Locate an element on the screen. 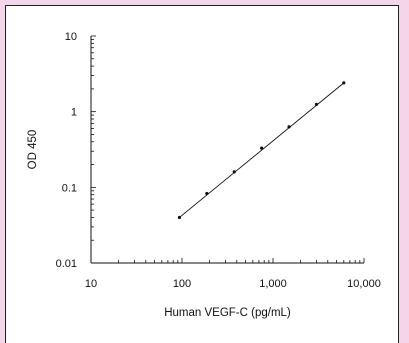 The image size is (409, 343). y-tick-label: 1 is located at coordinates (74, 113).